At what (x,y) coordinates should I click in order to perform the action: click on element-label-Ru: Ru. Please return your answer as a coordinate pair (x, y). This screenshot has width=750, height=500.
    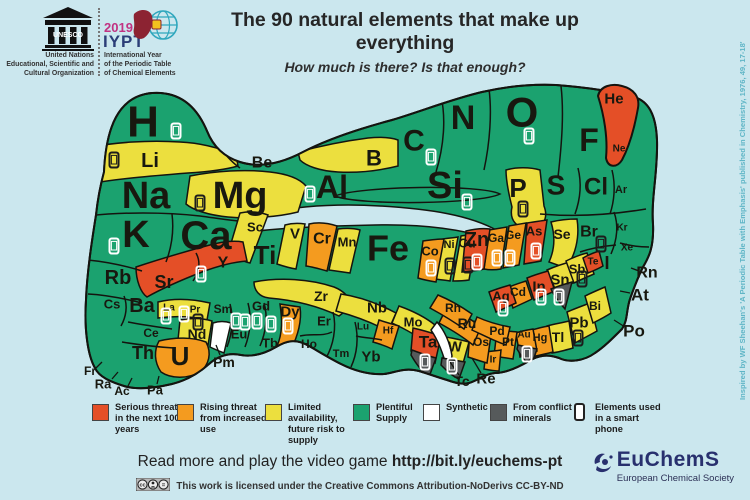
    Looking at the image, I should click on (467, 323).